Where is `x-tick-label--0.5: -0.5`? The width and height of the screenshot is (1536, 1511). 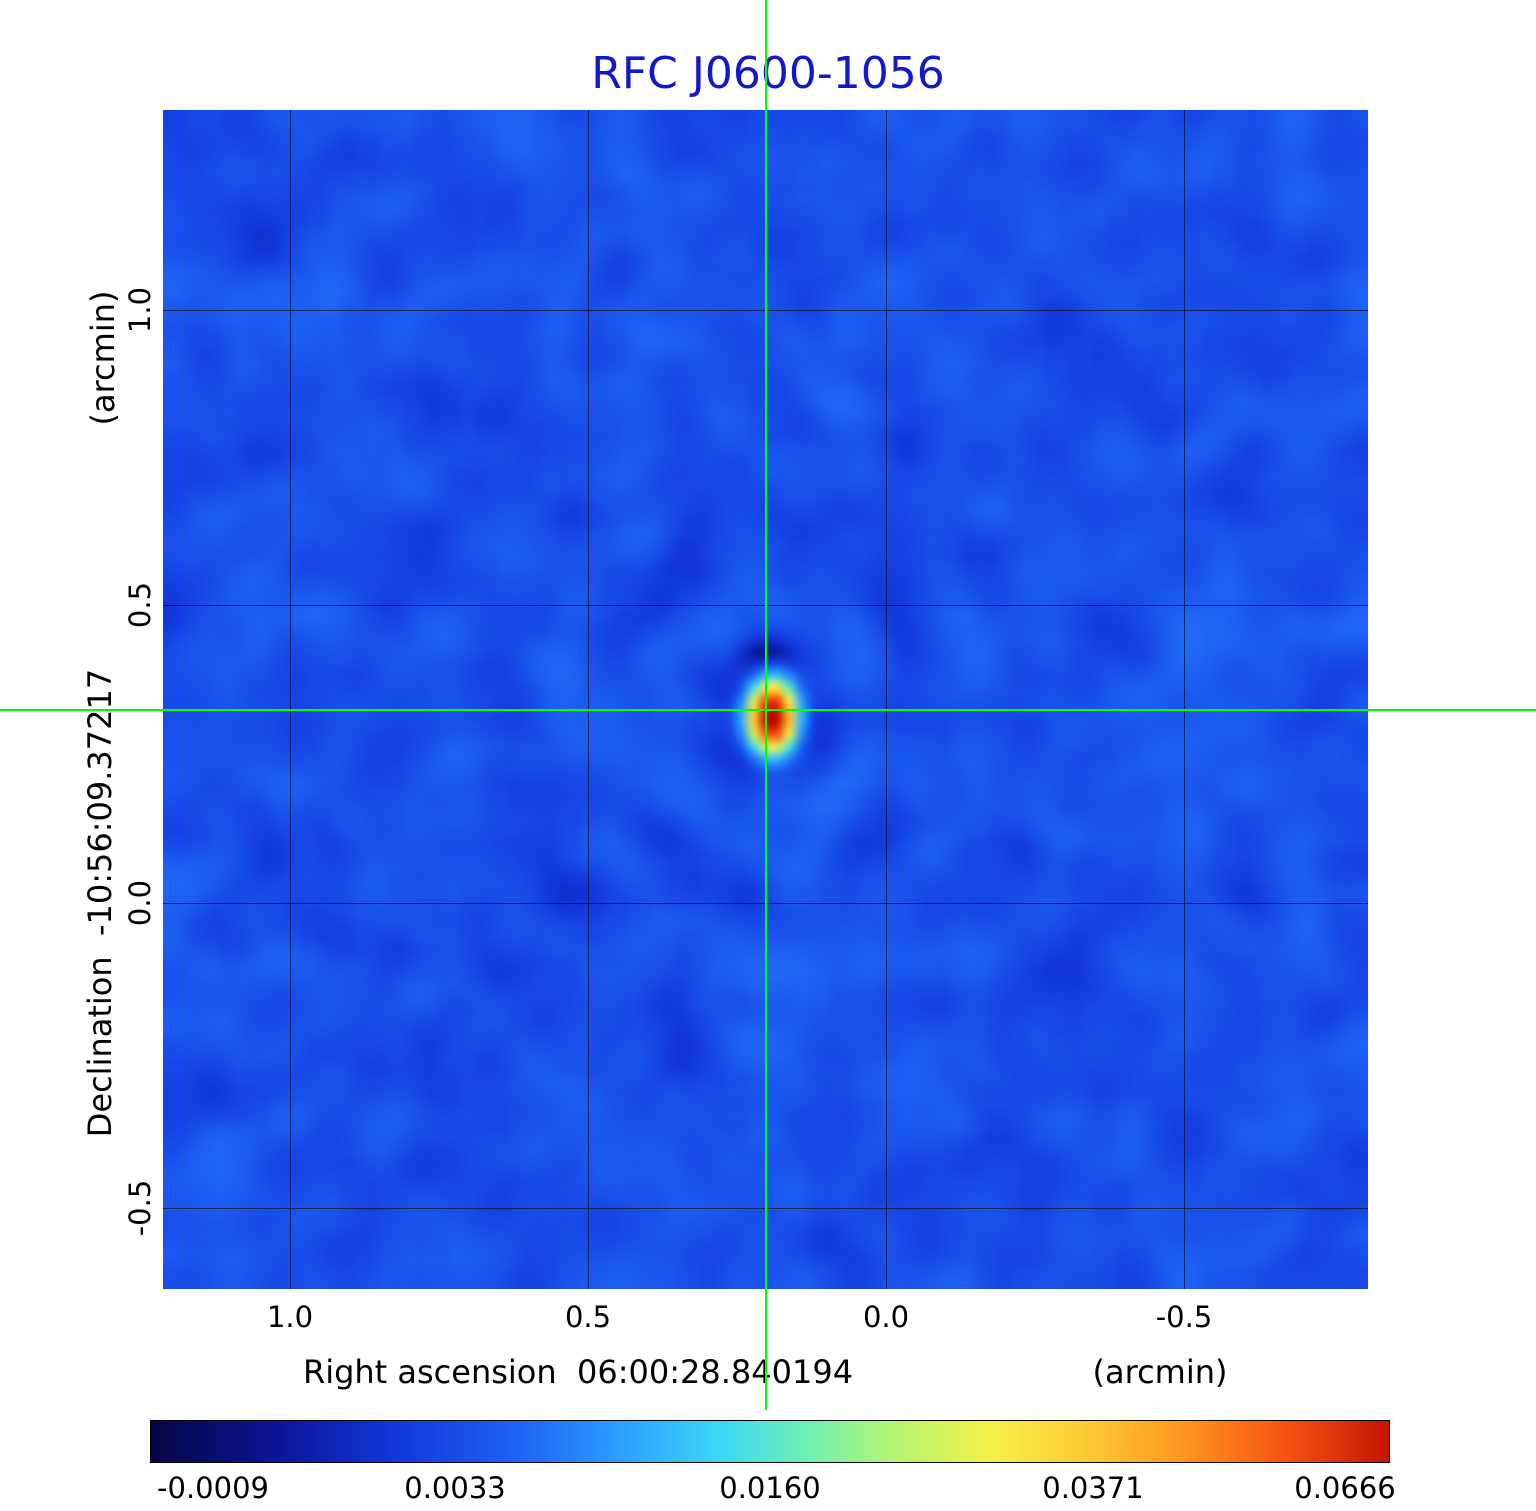
x-tick-label--0.5: -0.5 is located at coordinates (1184, 1317).